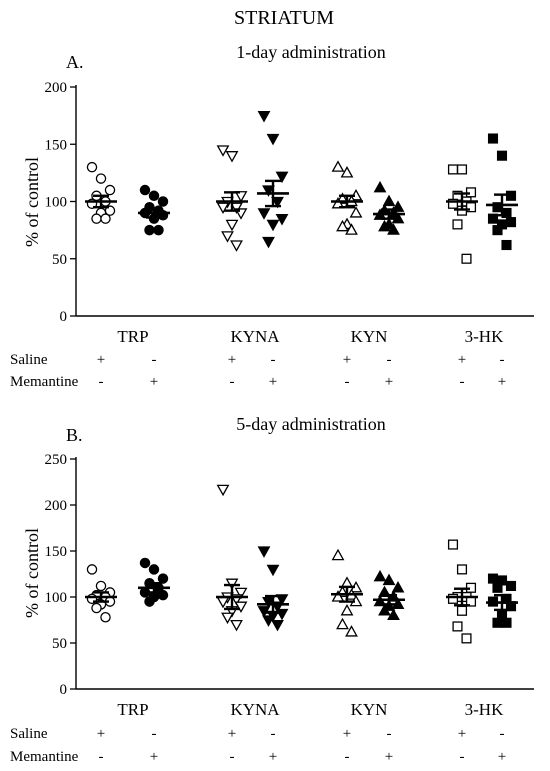 The height and width of the screenshot is (771, 550). I want to click on panel-a-y-tick-label: 150, so click(56, 145).